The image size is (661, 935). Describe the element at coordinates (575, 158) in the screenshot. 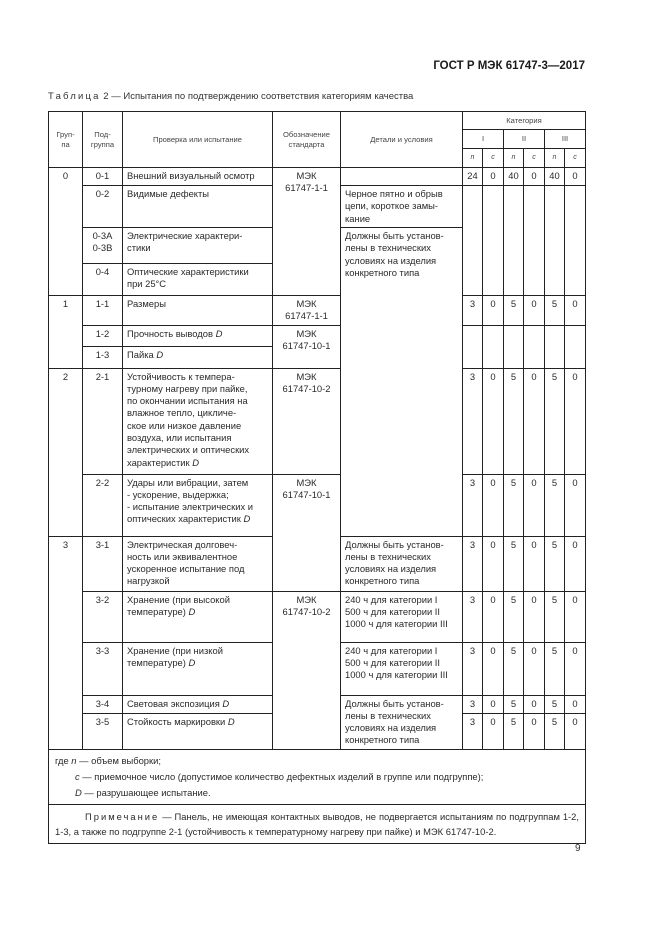

I see `header-c: c` at that location.